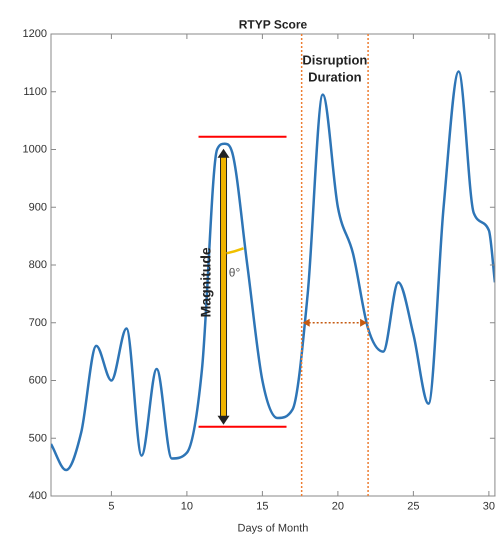  Describe the element at coordinates (187, 506) in the screenshot. I see `x-tick-label: 10` at that location.